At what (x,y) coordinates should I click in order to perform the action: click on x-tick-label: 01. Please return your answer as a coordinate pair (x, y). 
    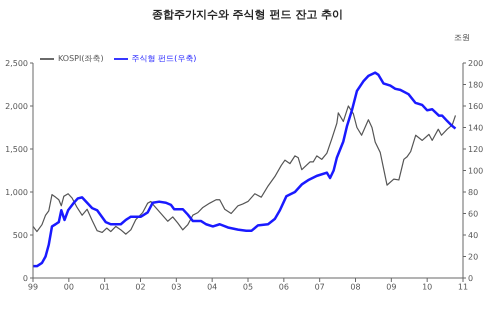
    Looking at the image, I should click on (105, 287).